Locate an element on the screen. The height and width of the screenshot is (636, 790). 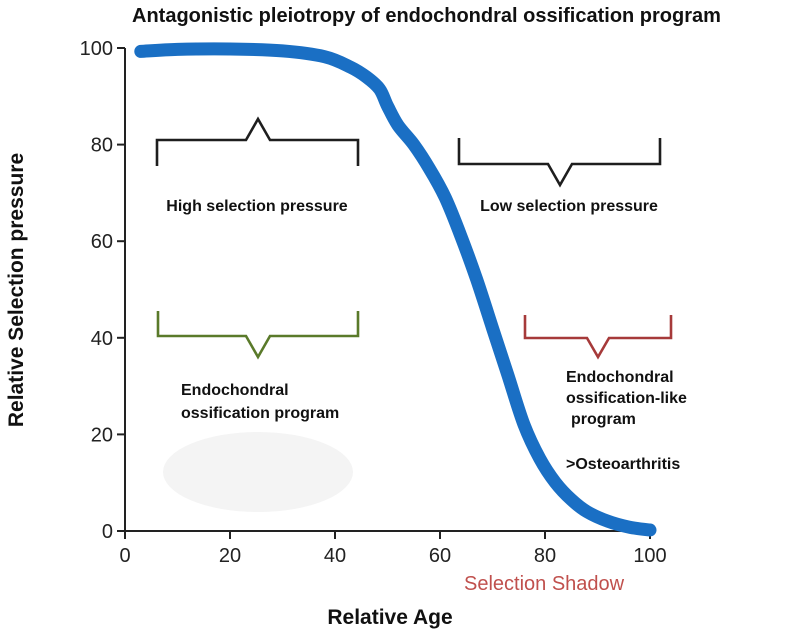
x-tick-label-20: 20 is located at coordinates (230, 556).